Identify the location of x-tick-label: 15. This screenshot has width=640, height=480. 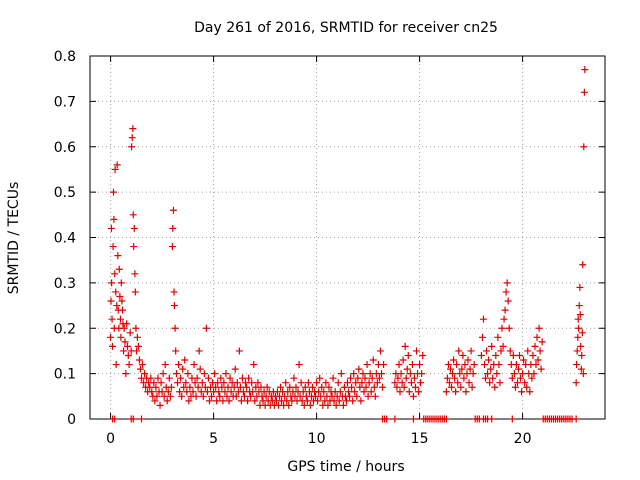
(420, 439).